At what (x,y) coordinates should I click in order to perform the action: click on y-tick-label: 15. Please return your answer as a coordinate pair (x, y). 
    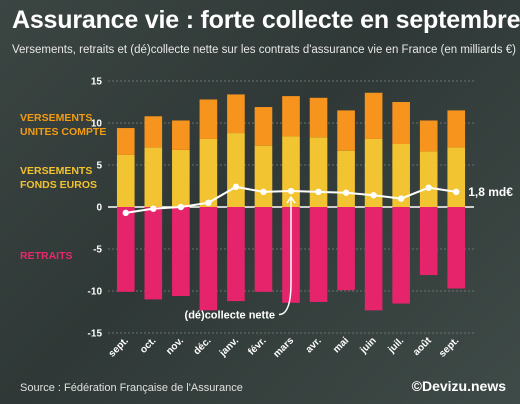
    Looking at the image, I should click on (97, 82).